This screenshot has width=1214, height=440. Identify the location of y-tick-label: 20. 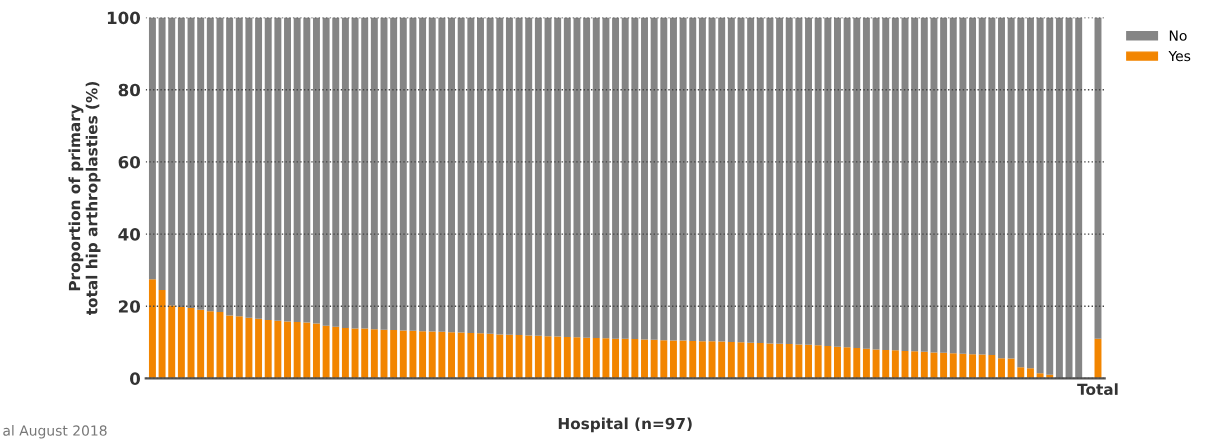
(129, 306).